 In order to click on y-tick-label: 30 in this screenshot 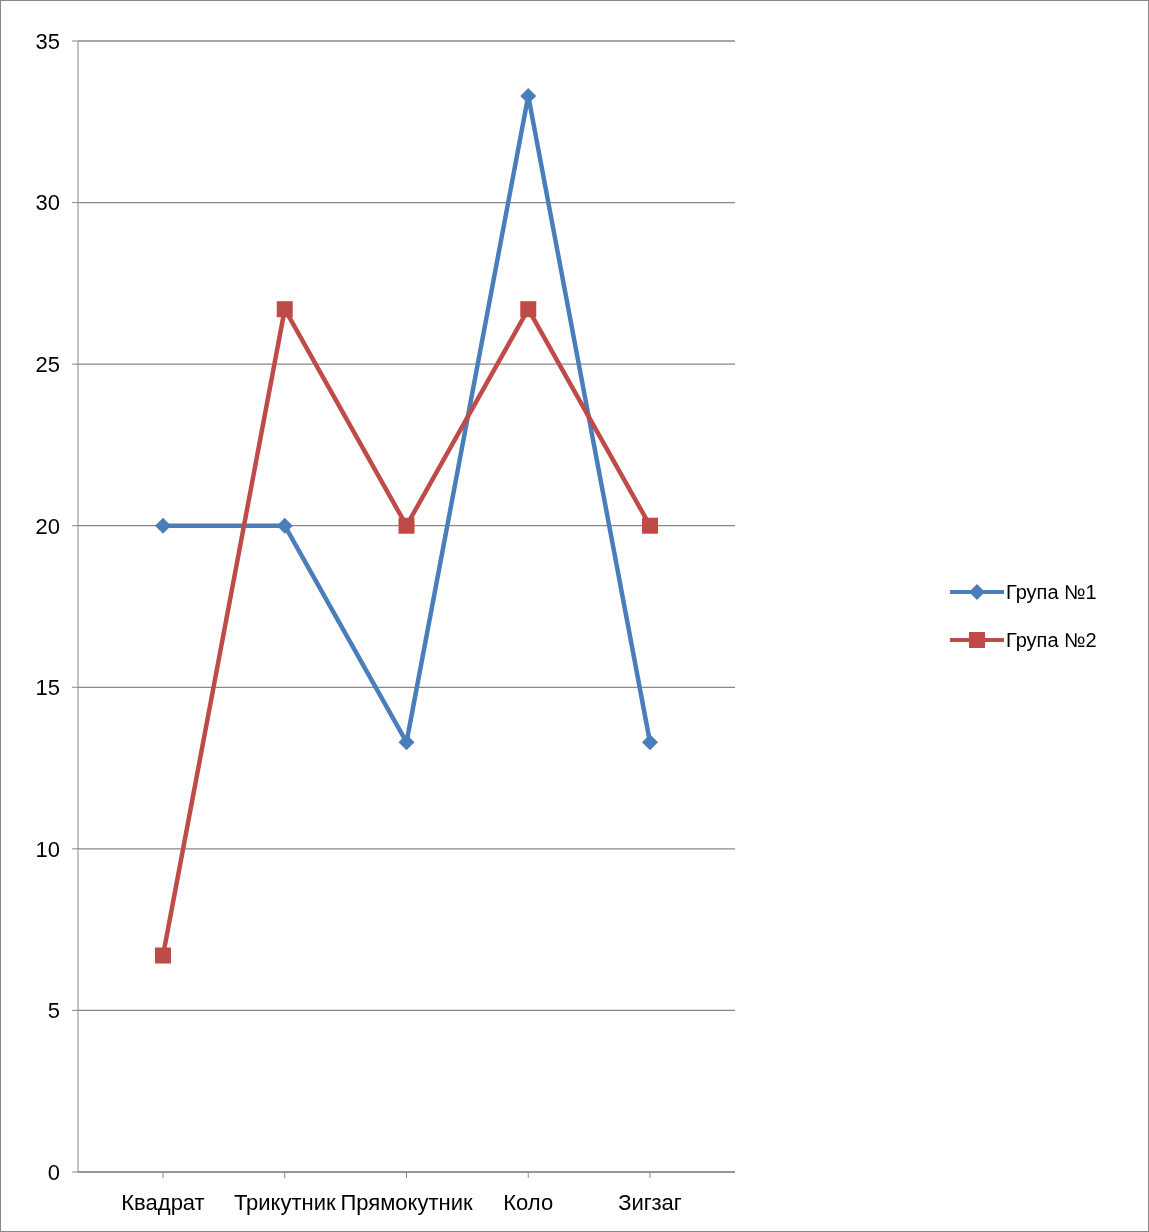, I will do `click(47, 203)`.